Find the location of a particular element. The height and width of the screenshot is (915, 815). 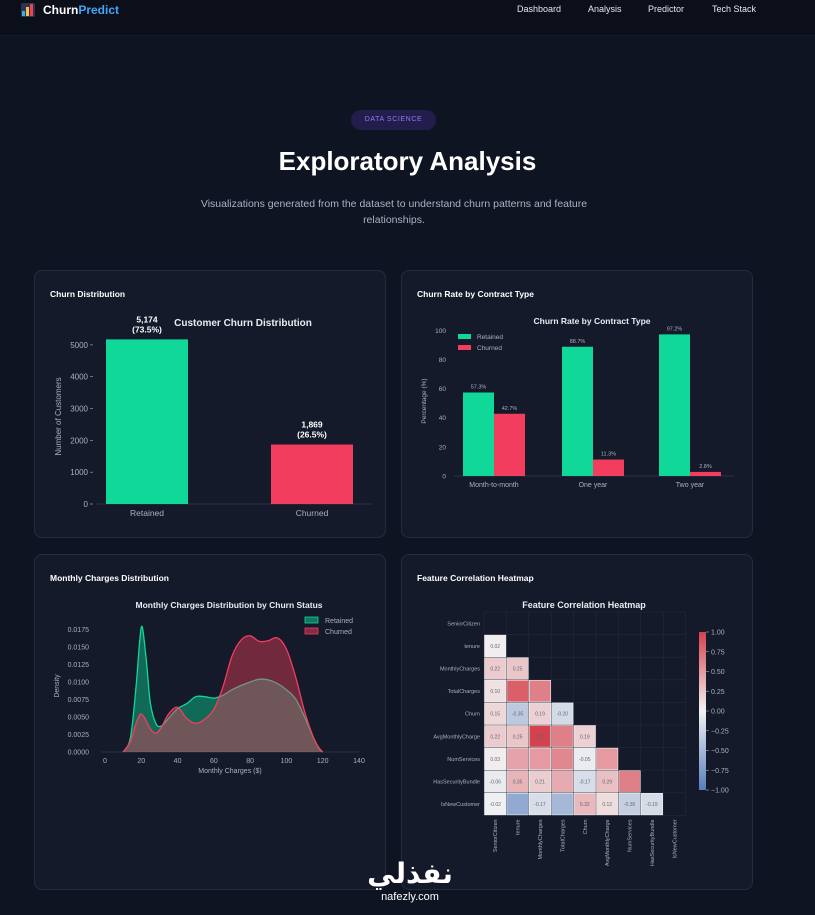

column-label: MonthlyCharges is located at coordinates (541, 839).